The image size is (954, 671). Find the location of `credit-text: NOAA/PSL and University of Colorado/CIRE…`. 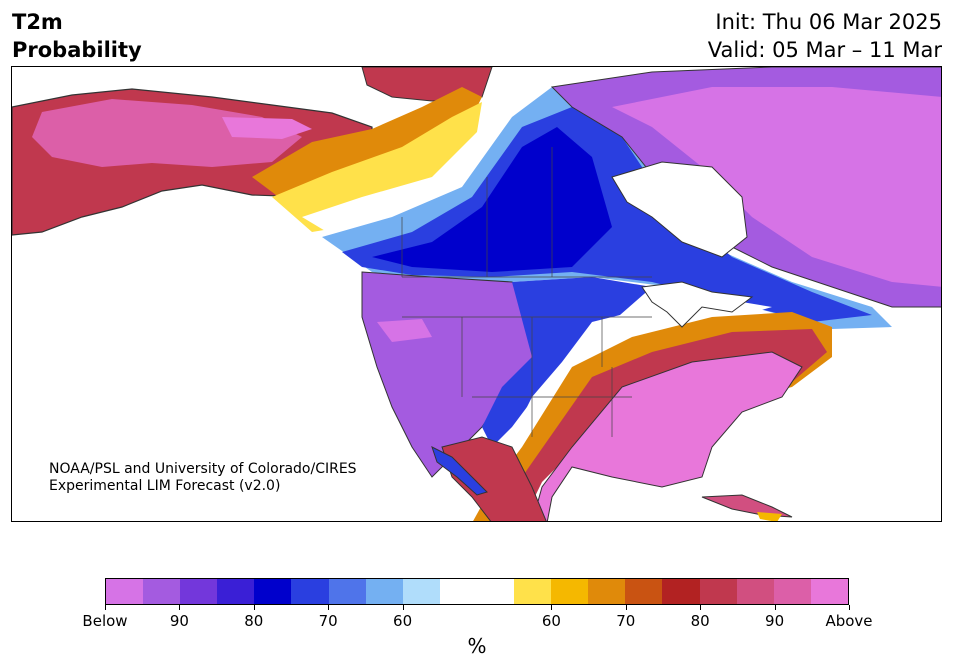

credit-text: NOAA/PSL and University of Colorado/CIRE… is located at coordinates (203, 478).